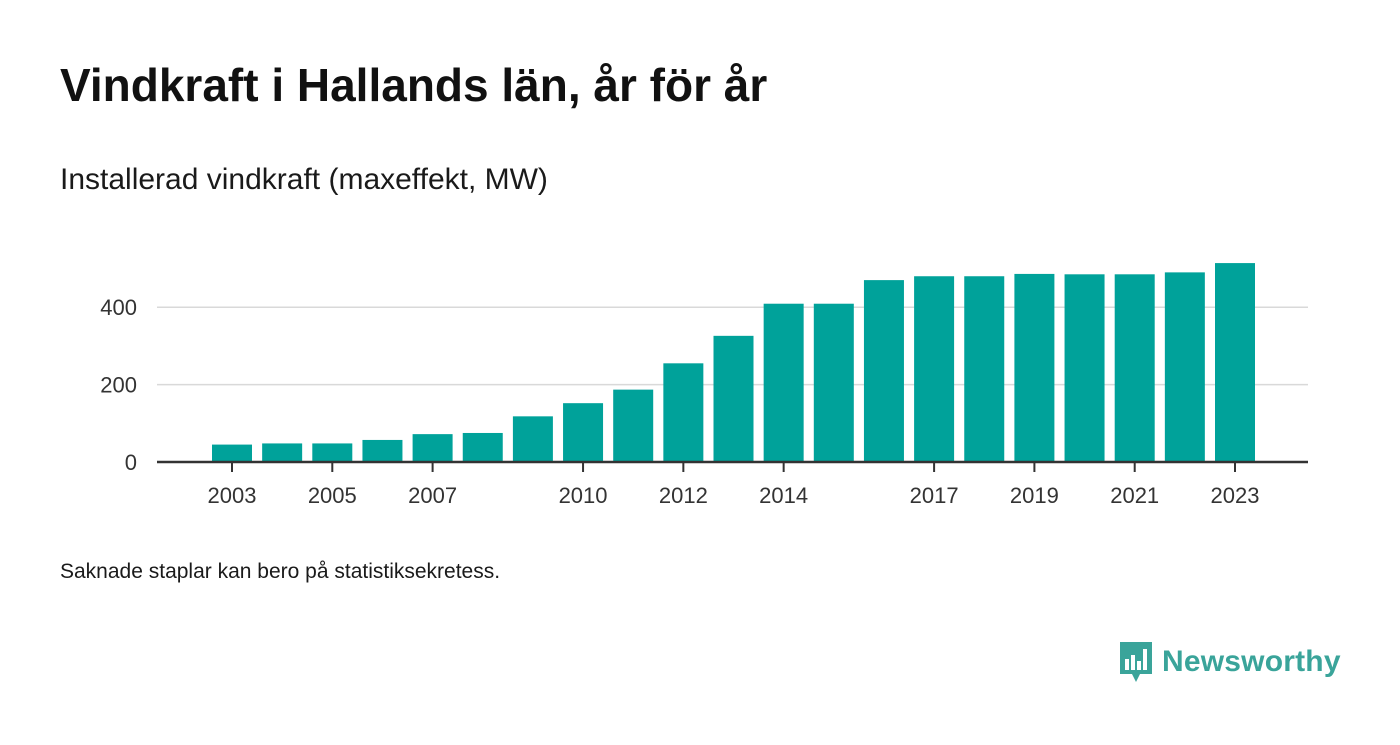 Image resolution: width=1400 pixels, height=745 pixels. What do you see at coordinates (432, 448) in the screenshot?
I see `bar-2007` at bounding box center [432, 448].